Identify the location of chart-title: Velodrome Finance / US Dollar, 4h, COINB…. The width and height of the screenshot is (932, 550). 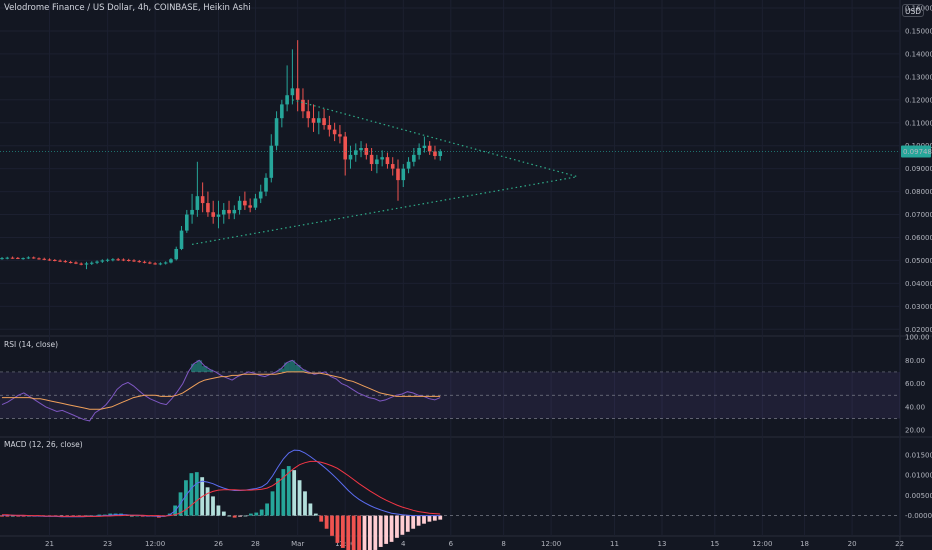
(127, 8).